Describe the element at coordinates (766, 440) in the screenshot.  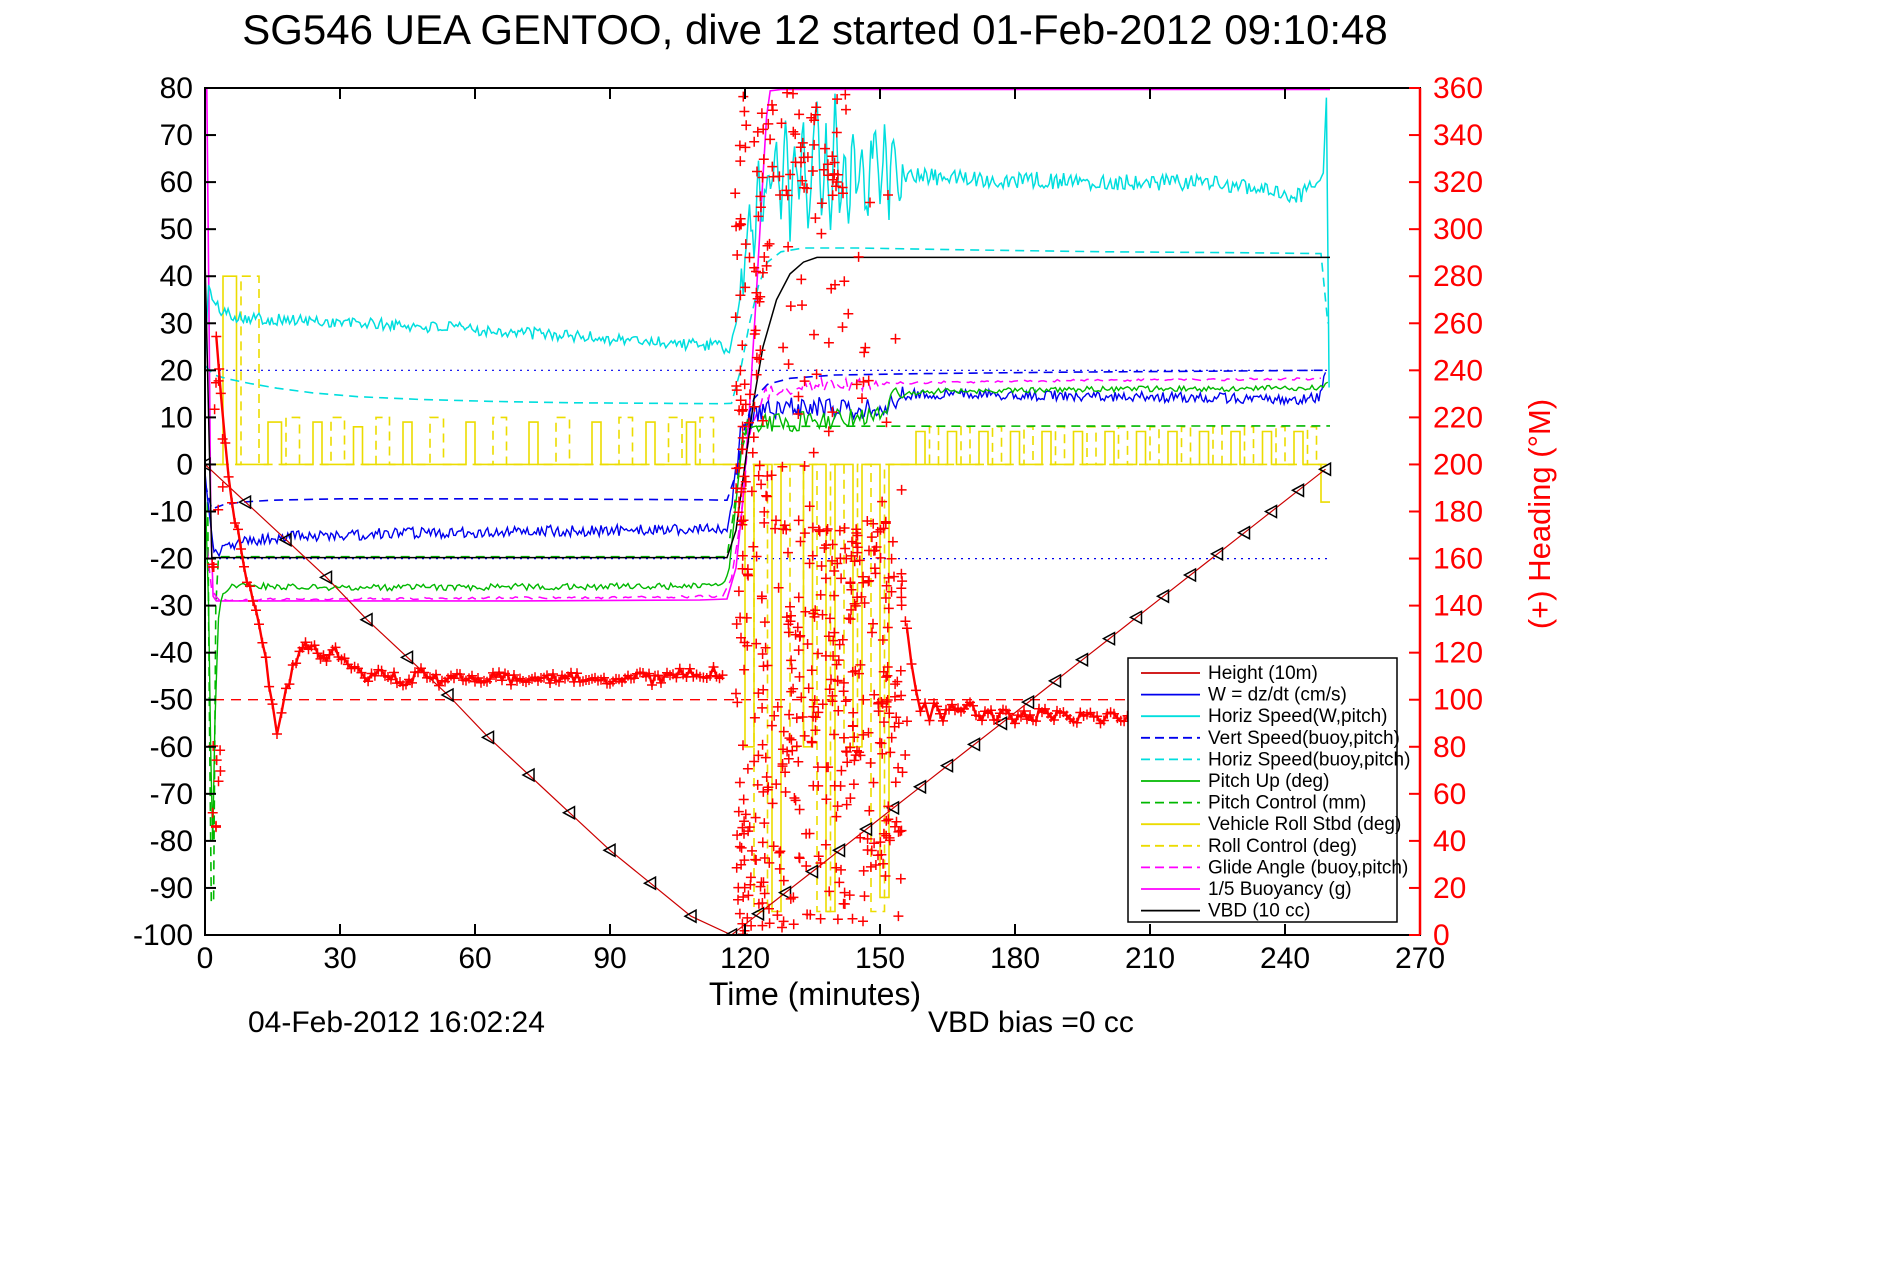
I see `series-vert-speed-buoy` at that location.